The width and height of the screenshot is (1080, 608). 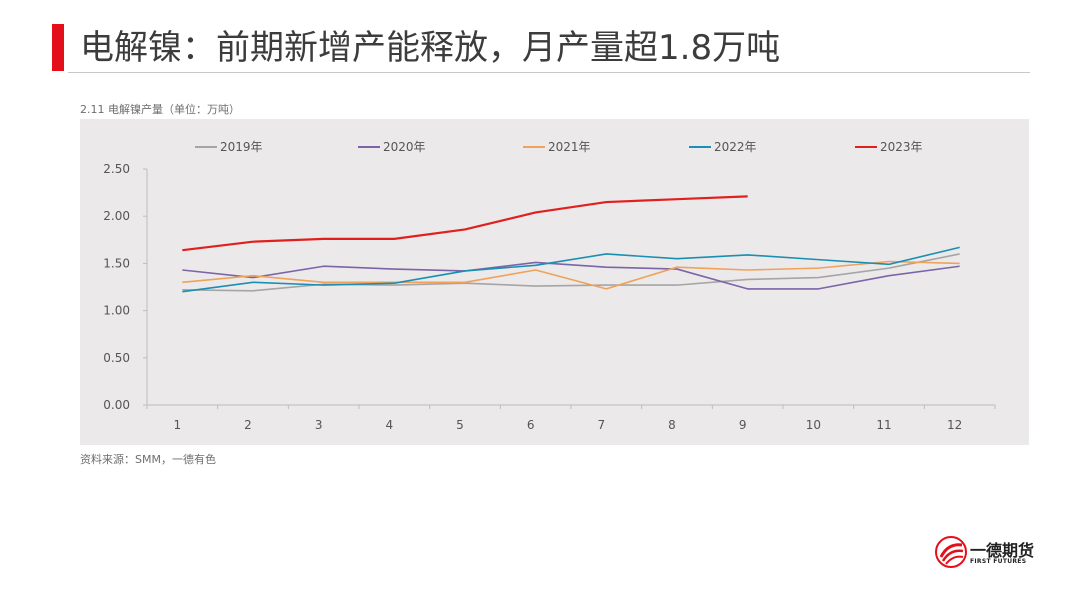 I want to click on x-tick-label: 12, so click(x=954, y=425).